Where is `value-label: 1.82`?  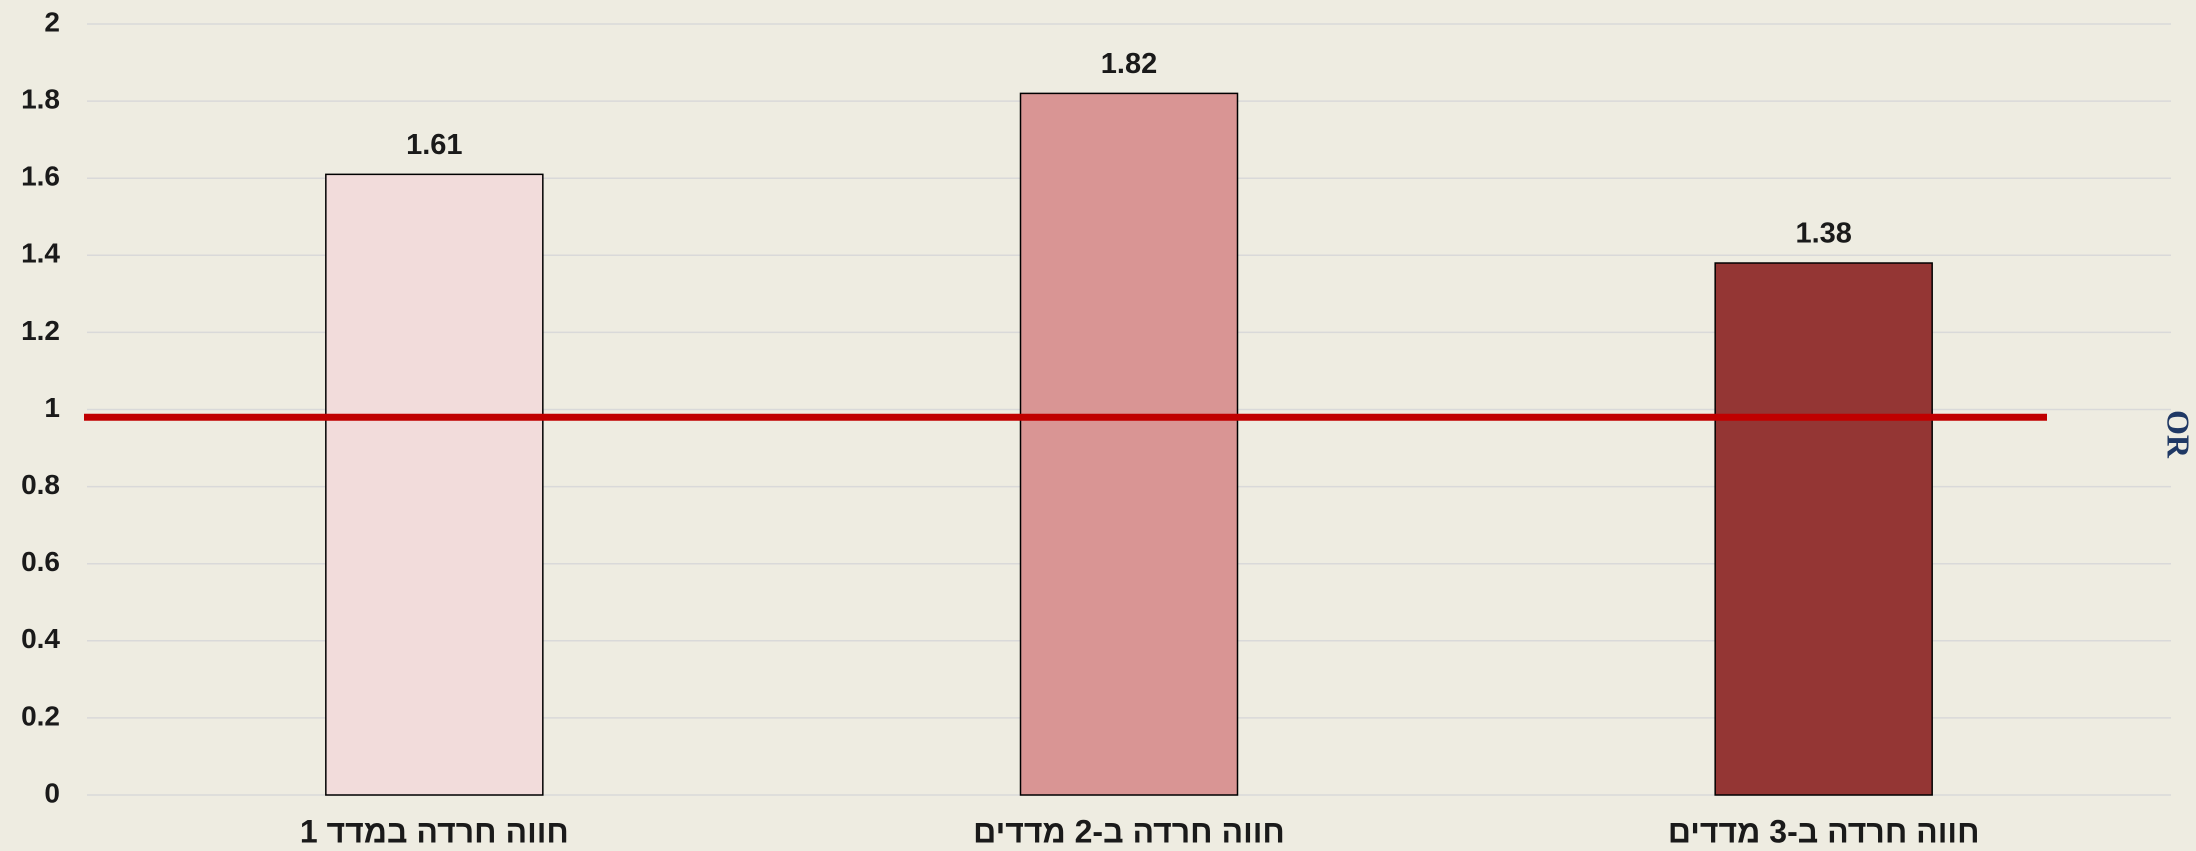 value-label: 1.82 is located at coordinates (1129, 64).